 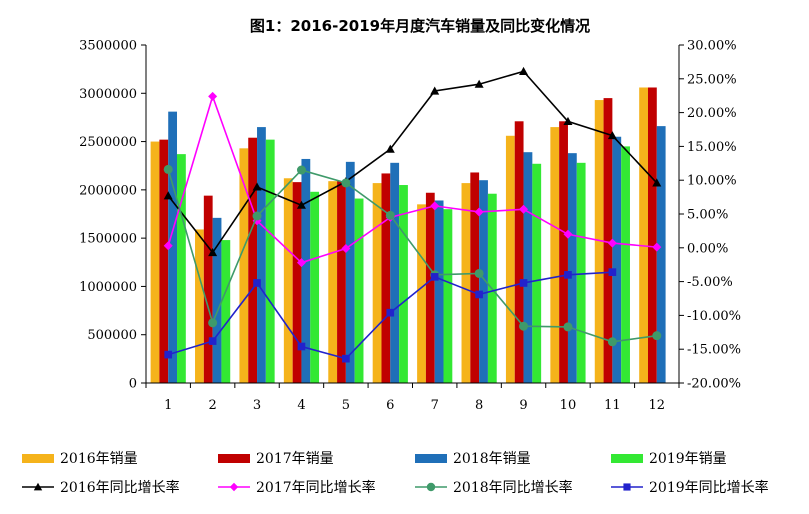 What do you see at coordinates (108, 94) in the screenshot?
I see `y-left-tick-label: 3000000` at bounding box center [108, 94].